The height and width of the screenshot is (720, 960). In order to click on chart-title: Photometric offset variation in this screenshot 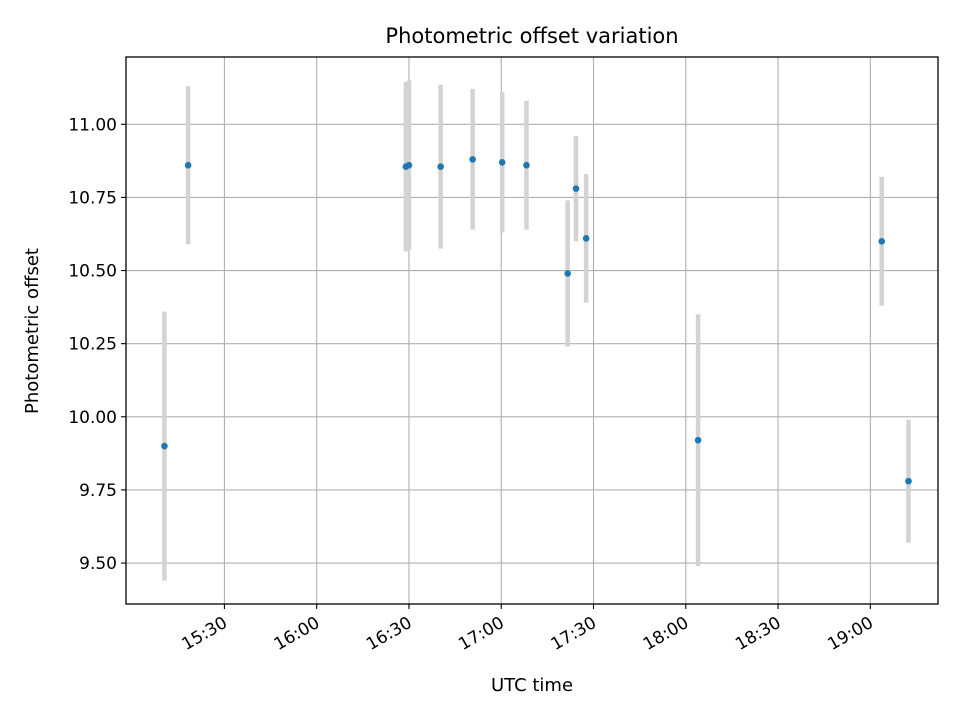, I will do `click(531, 36)`.